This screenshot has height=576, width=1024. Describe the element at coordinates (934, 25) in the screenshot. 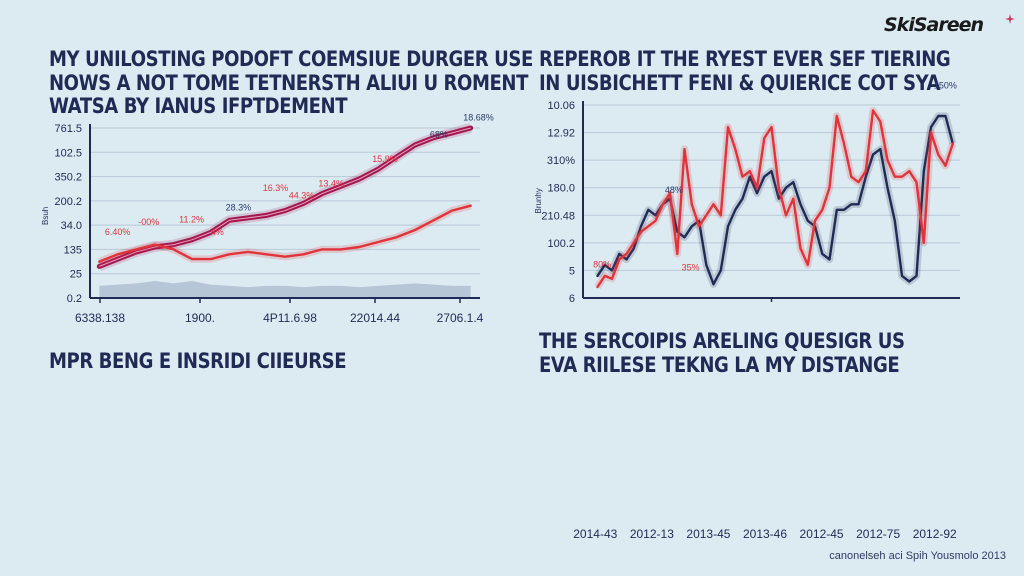

I see `brand-logo: SkiSareen` at that location.